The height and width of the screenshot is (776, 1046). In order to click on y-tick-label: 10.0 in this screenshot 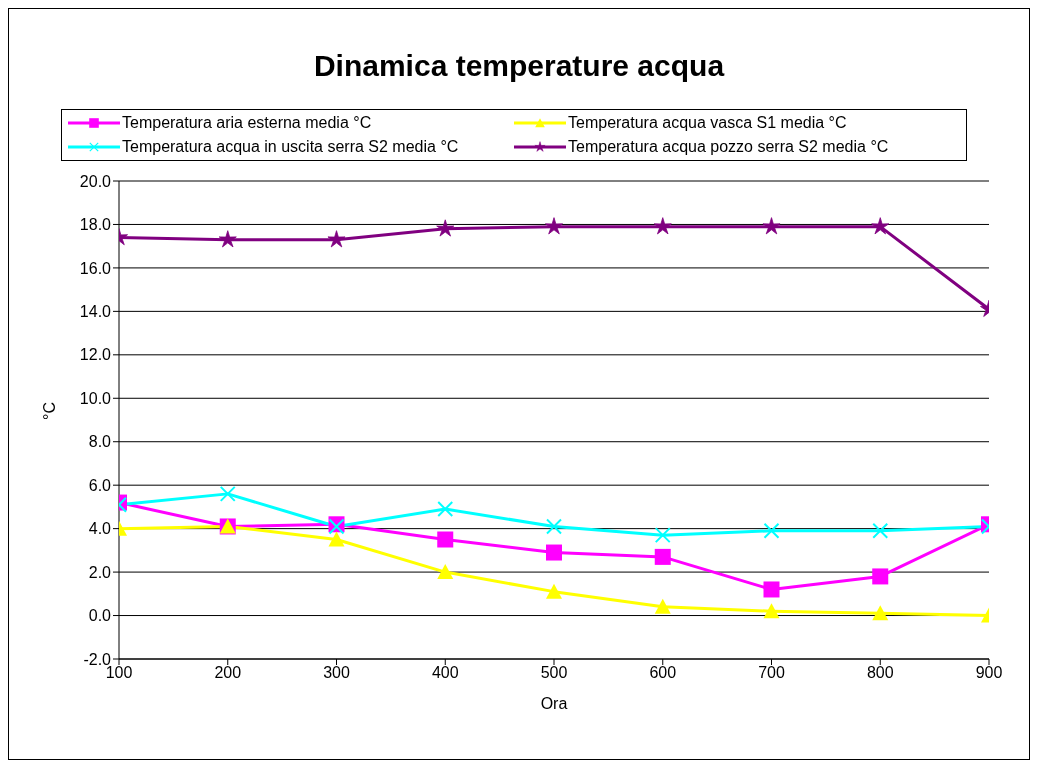, I will do `click(95, 398)`.